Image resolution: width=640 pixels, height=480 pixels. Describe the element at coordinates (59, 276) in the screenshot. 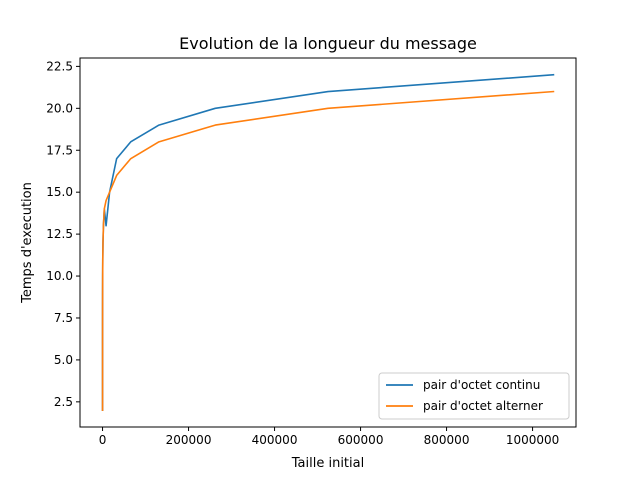

I see `y-tick-label: 10.0` at that location.